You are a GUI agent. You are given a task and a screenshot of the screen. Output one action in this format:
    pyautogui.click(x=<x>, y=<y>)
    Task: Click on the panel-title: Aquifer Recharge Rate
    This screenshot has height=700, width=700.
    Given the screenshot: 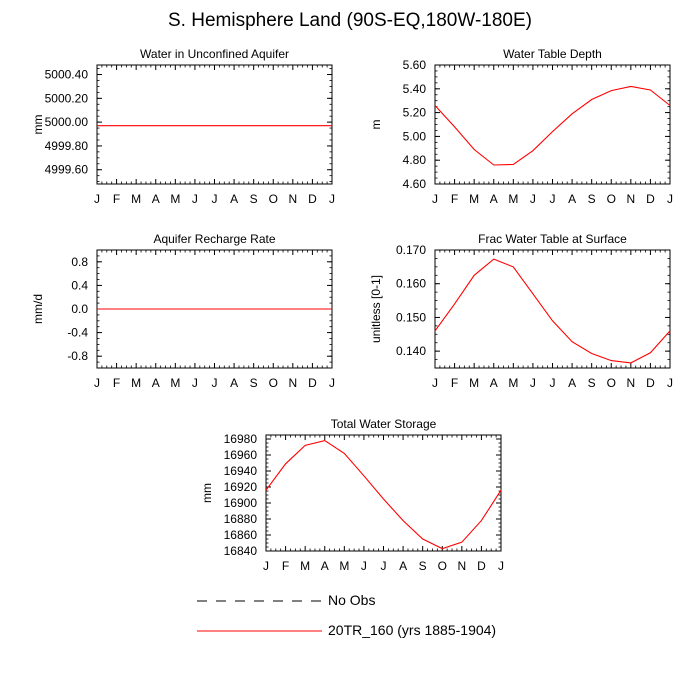 What is the action you would take?
    pyautogui.click(x=214, y=239)
    